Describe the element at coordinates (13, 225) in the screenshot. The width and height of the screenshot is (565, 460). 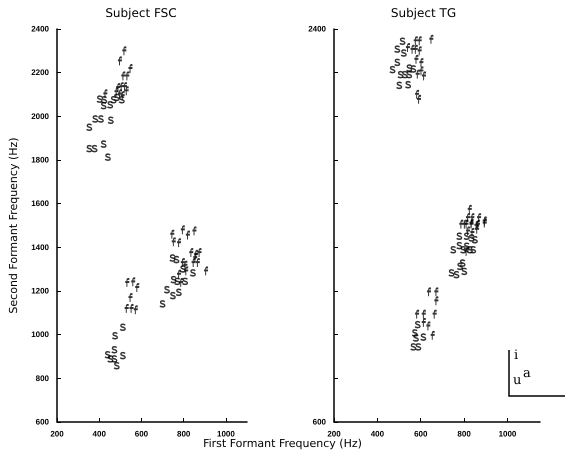
I see `y-axis-title: Second Formant Frequency (Hz)` at that location.